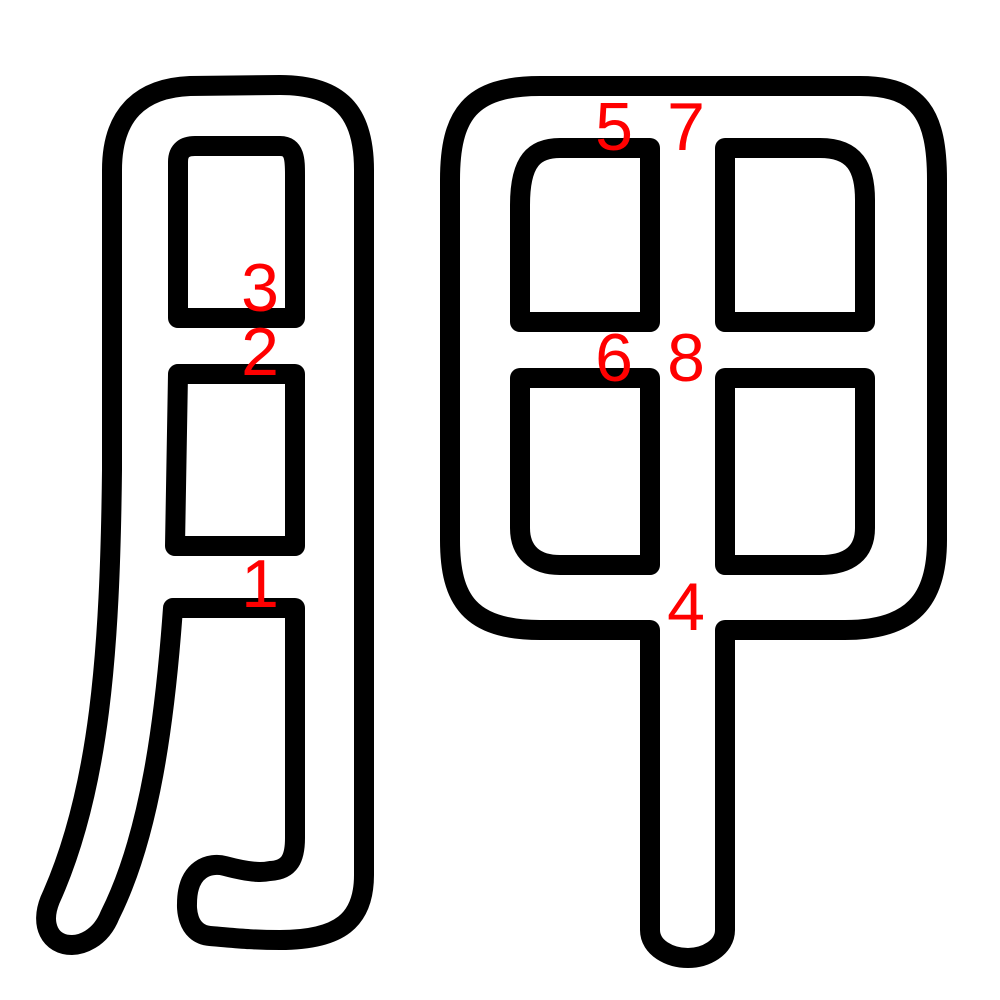 Image resolution: width=1000 pixels, height=1000 pixels. Describe the element at coordinates (614, 127) in the screenshot. I see `stroke-label-5: 5` at that location.